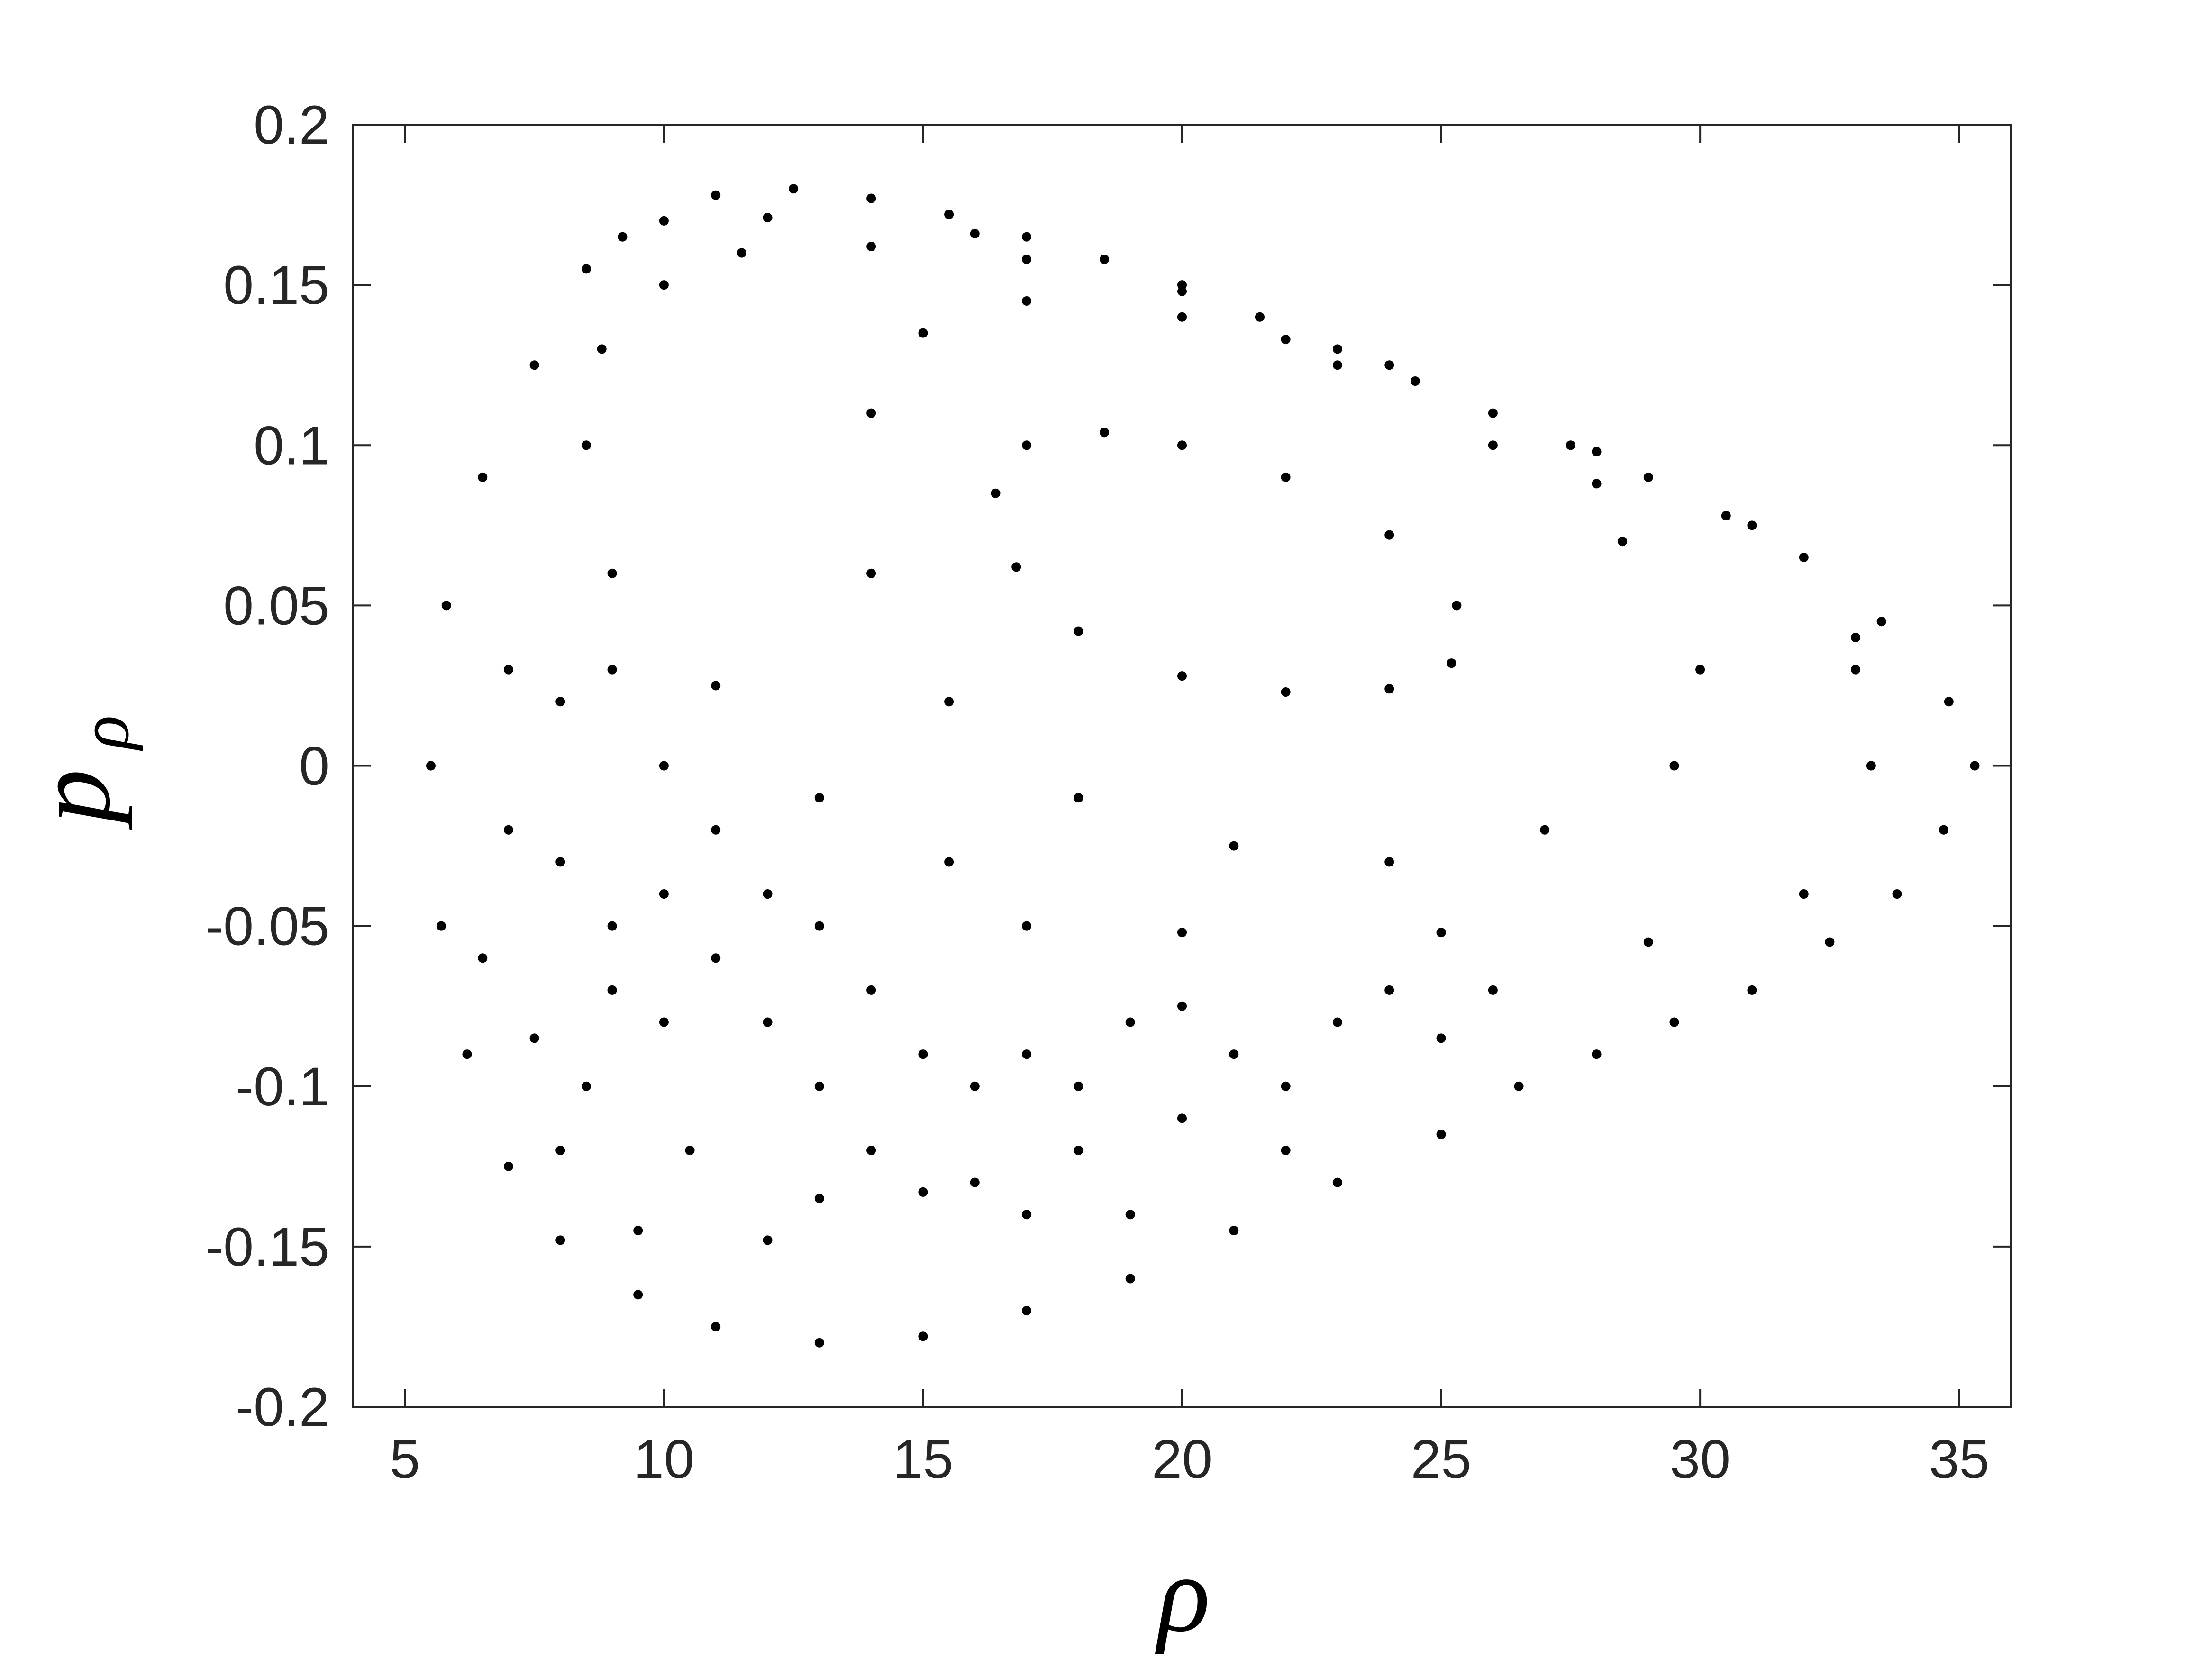  I want to click on x-axis-label: ρ, so click(1182, 1593).